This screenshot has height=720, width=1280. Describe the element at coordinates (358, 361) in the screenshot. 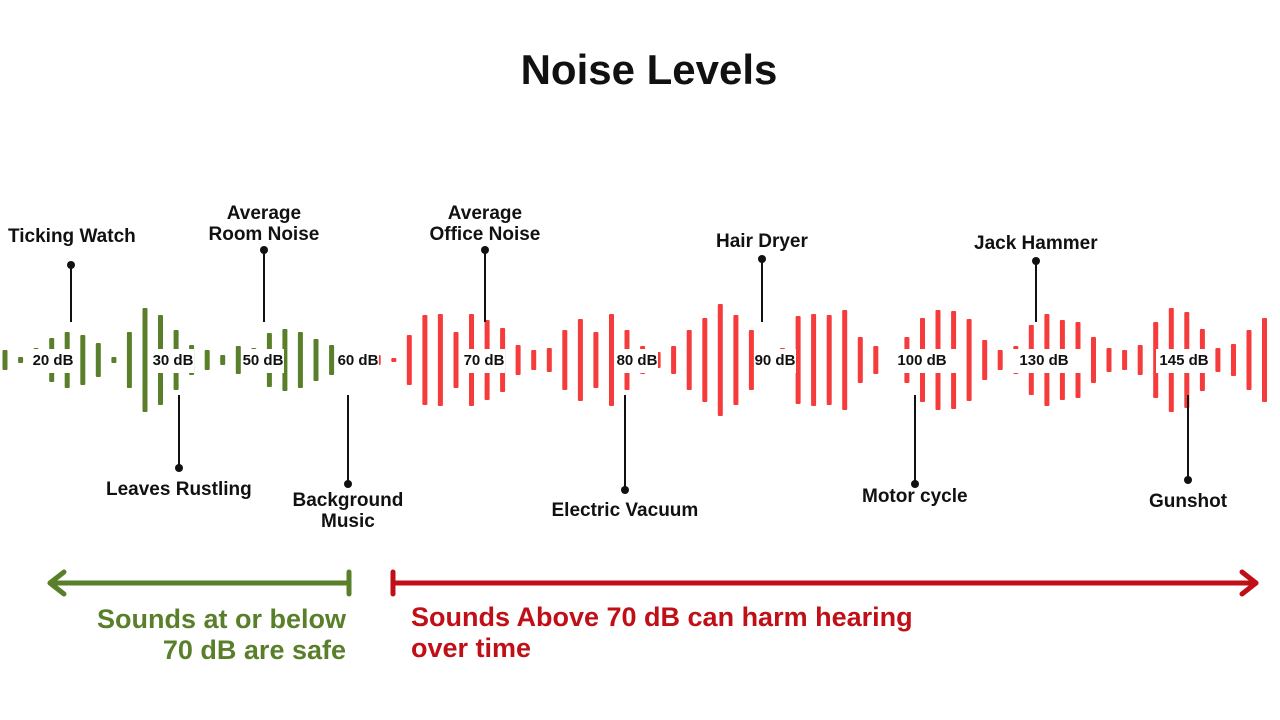

I see `db-badge: 60 dB` at that location.